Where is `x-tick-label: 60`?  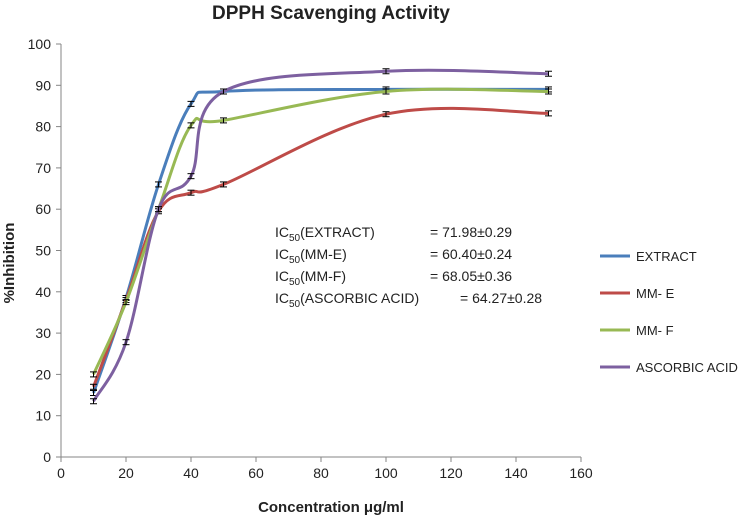
x-tick-label: 60 is located at coordinates (256, 473).